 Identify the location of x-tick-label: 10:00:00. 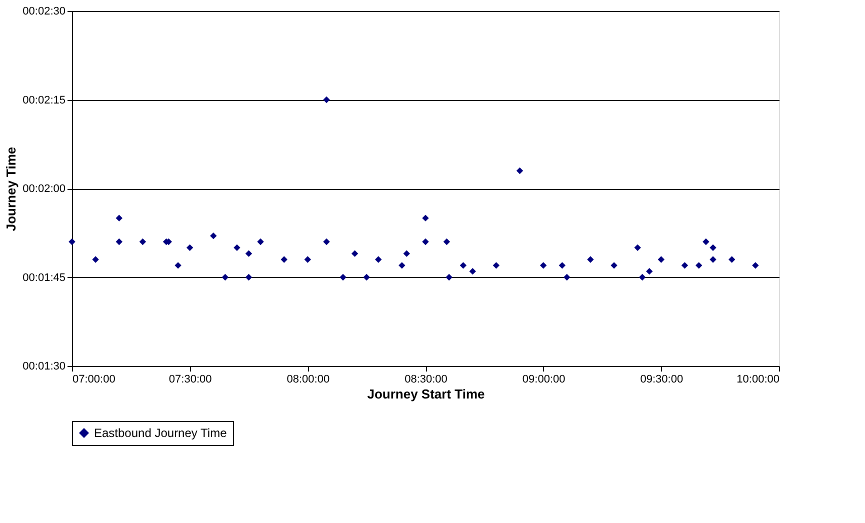
(758, 380).